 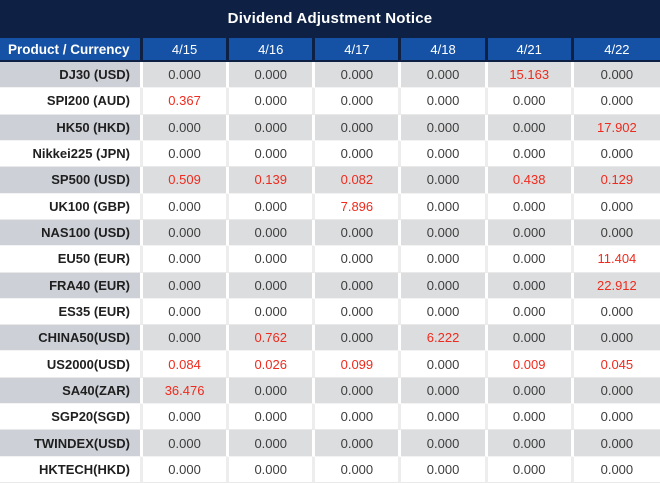 What do you see at coordinates (71, 338) in the screenshot?
I see `product-cell: CHINA50(USD)` at bounding box center [71, 338].